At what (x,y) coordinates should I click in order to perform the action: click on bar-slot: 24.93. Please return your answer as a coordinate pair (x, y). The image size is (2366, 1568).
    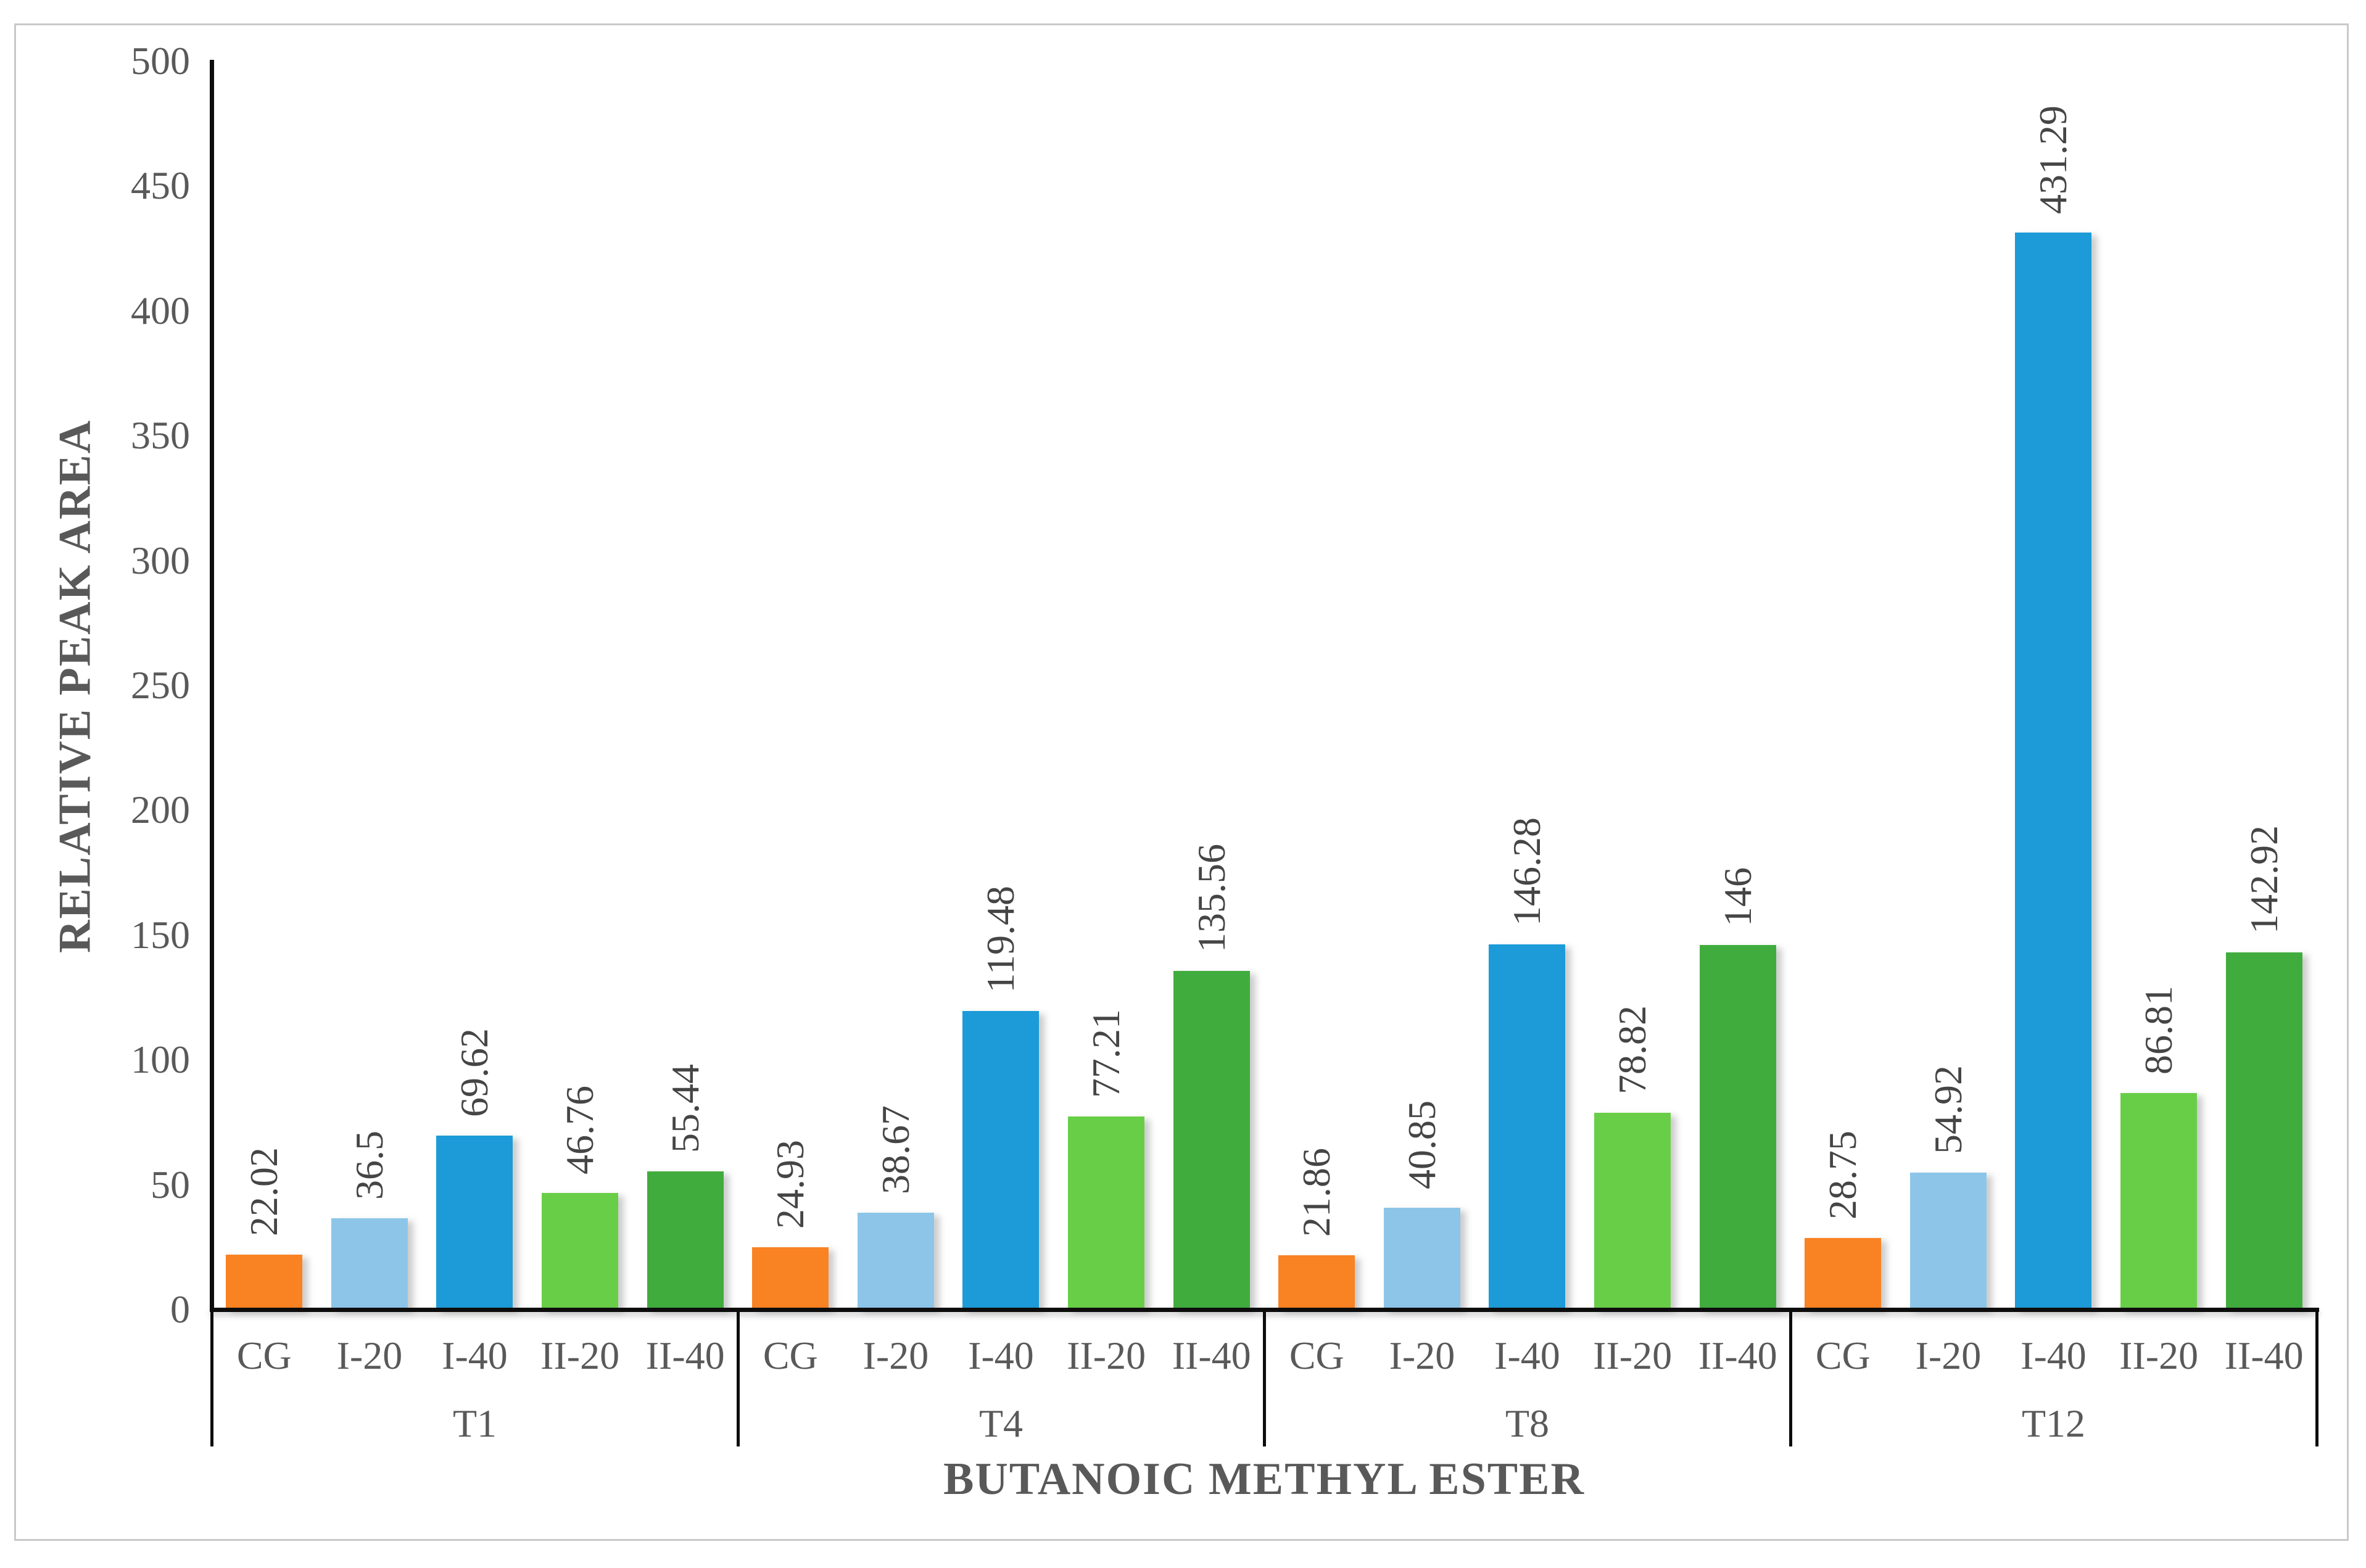
    Looking at the image, I should click on (791, 685).